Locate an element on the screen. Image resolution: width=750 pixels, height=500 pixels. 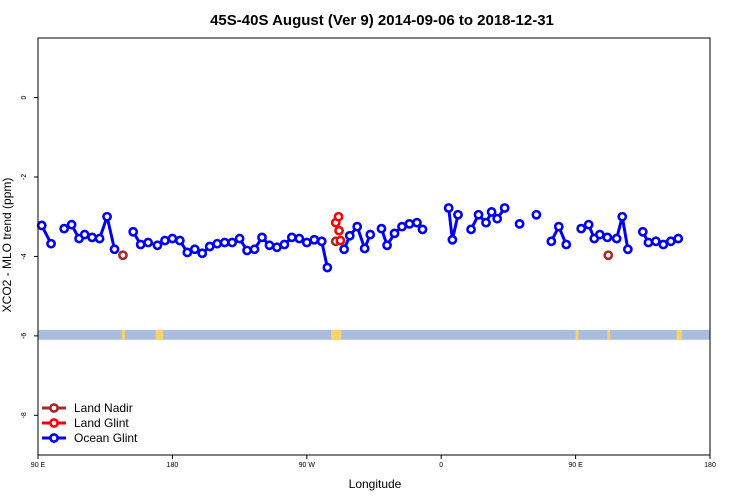
y-tick-label: -2 is located at coordinates (24, 177).